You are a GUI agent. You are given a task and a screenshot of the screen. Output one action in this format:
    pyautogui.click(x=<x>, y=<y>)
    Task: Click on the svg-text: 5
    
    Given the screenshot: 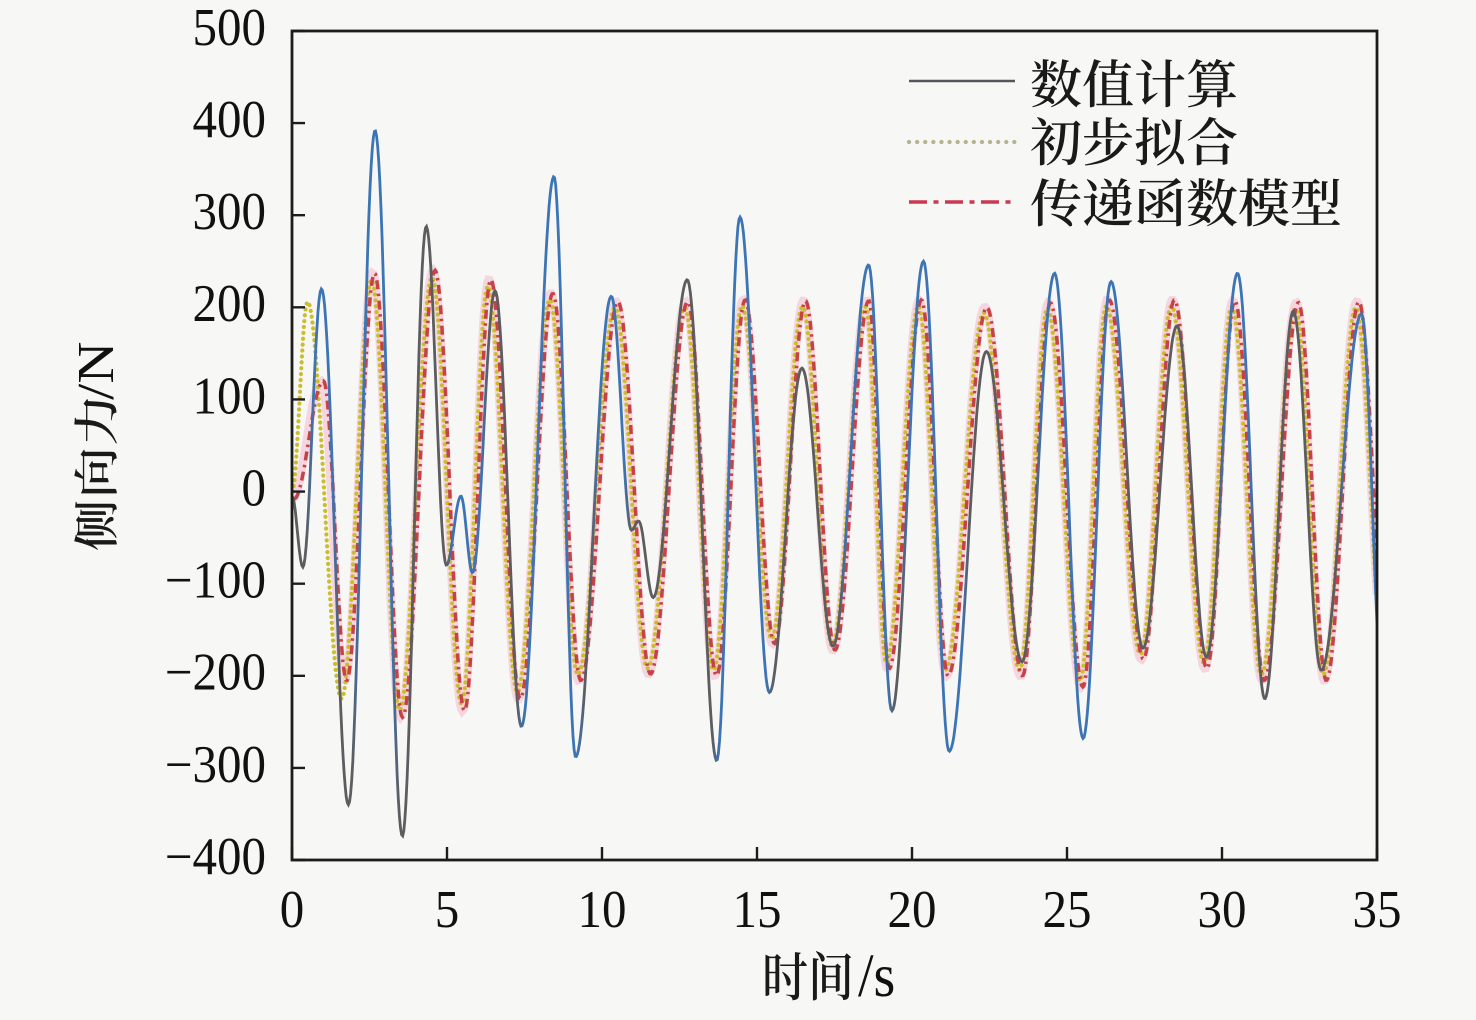 What is the action you would take?
    pyautogui.click(x=447, y=910)
    